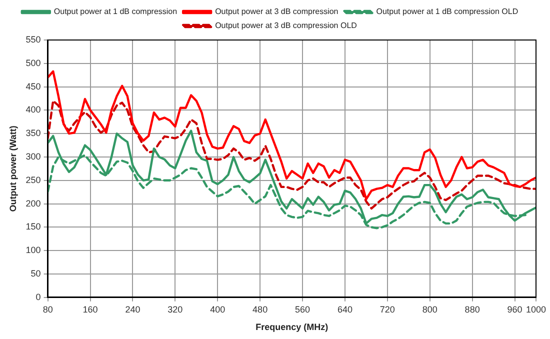  What do you see at coordinates (33, 86) in the screenshot?
I see `y-tick-label: 450` at bounding box center [33, 86].